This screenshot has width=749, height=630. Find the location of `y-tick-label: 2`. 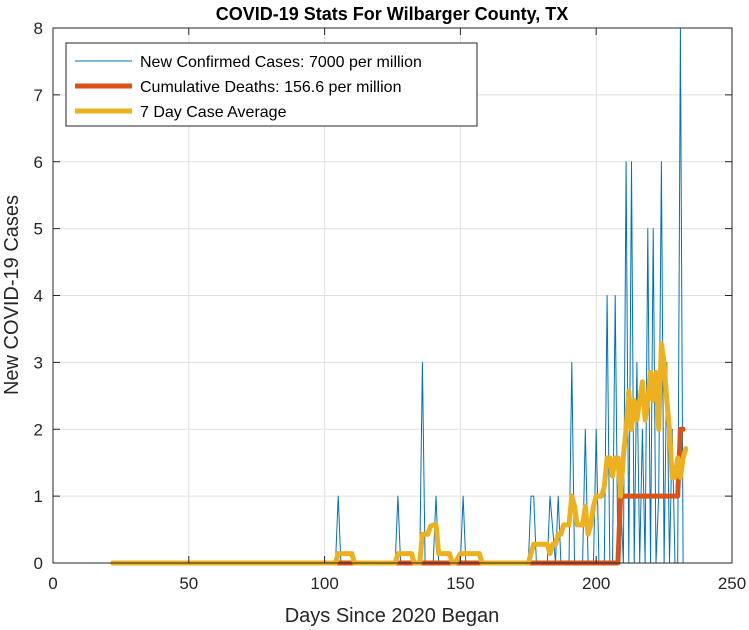

y-tick-label: 2 is located at coordinates (38, 429).